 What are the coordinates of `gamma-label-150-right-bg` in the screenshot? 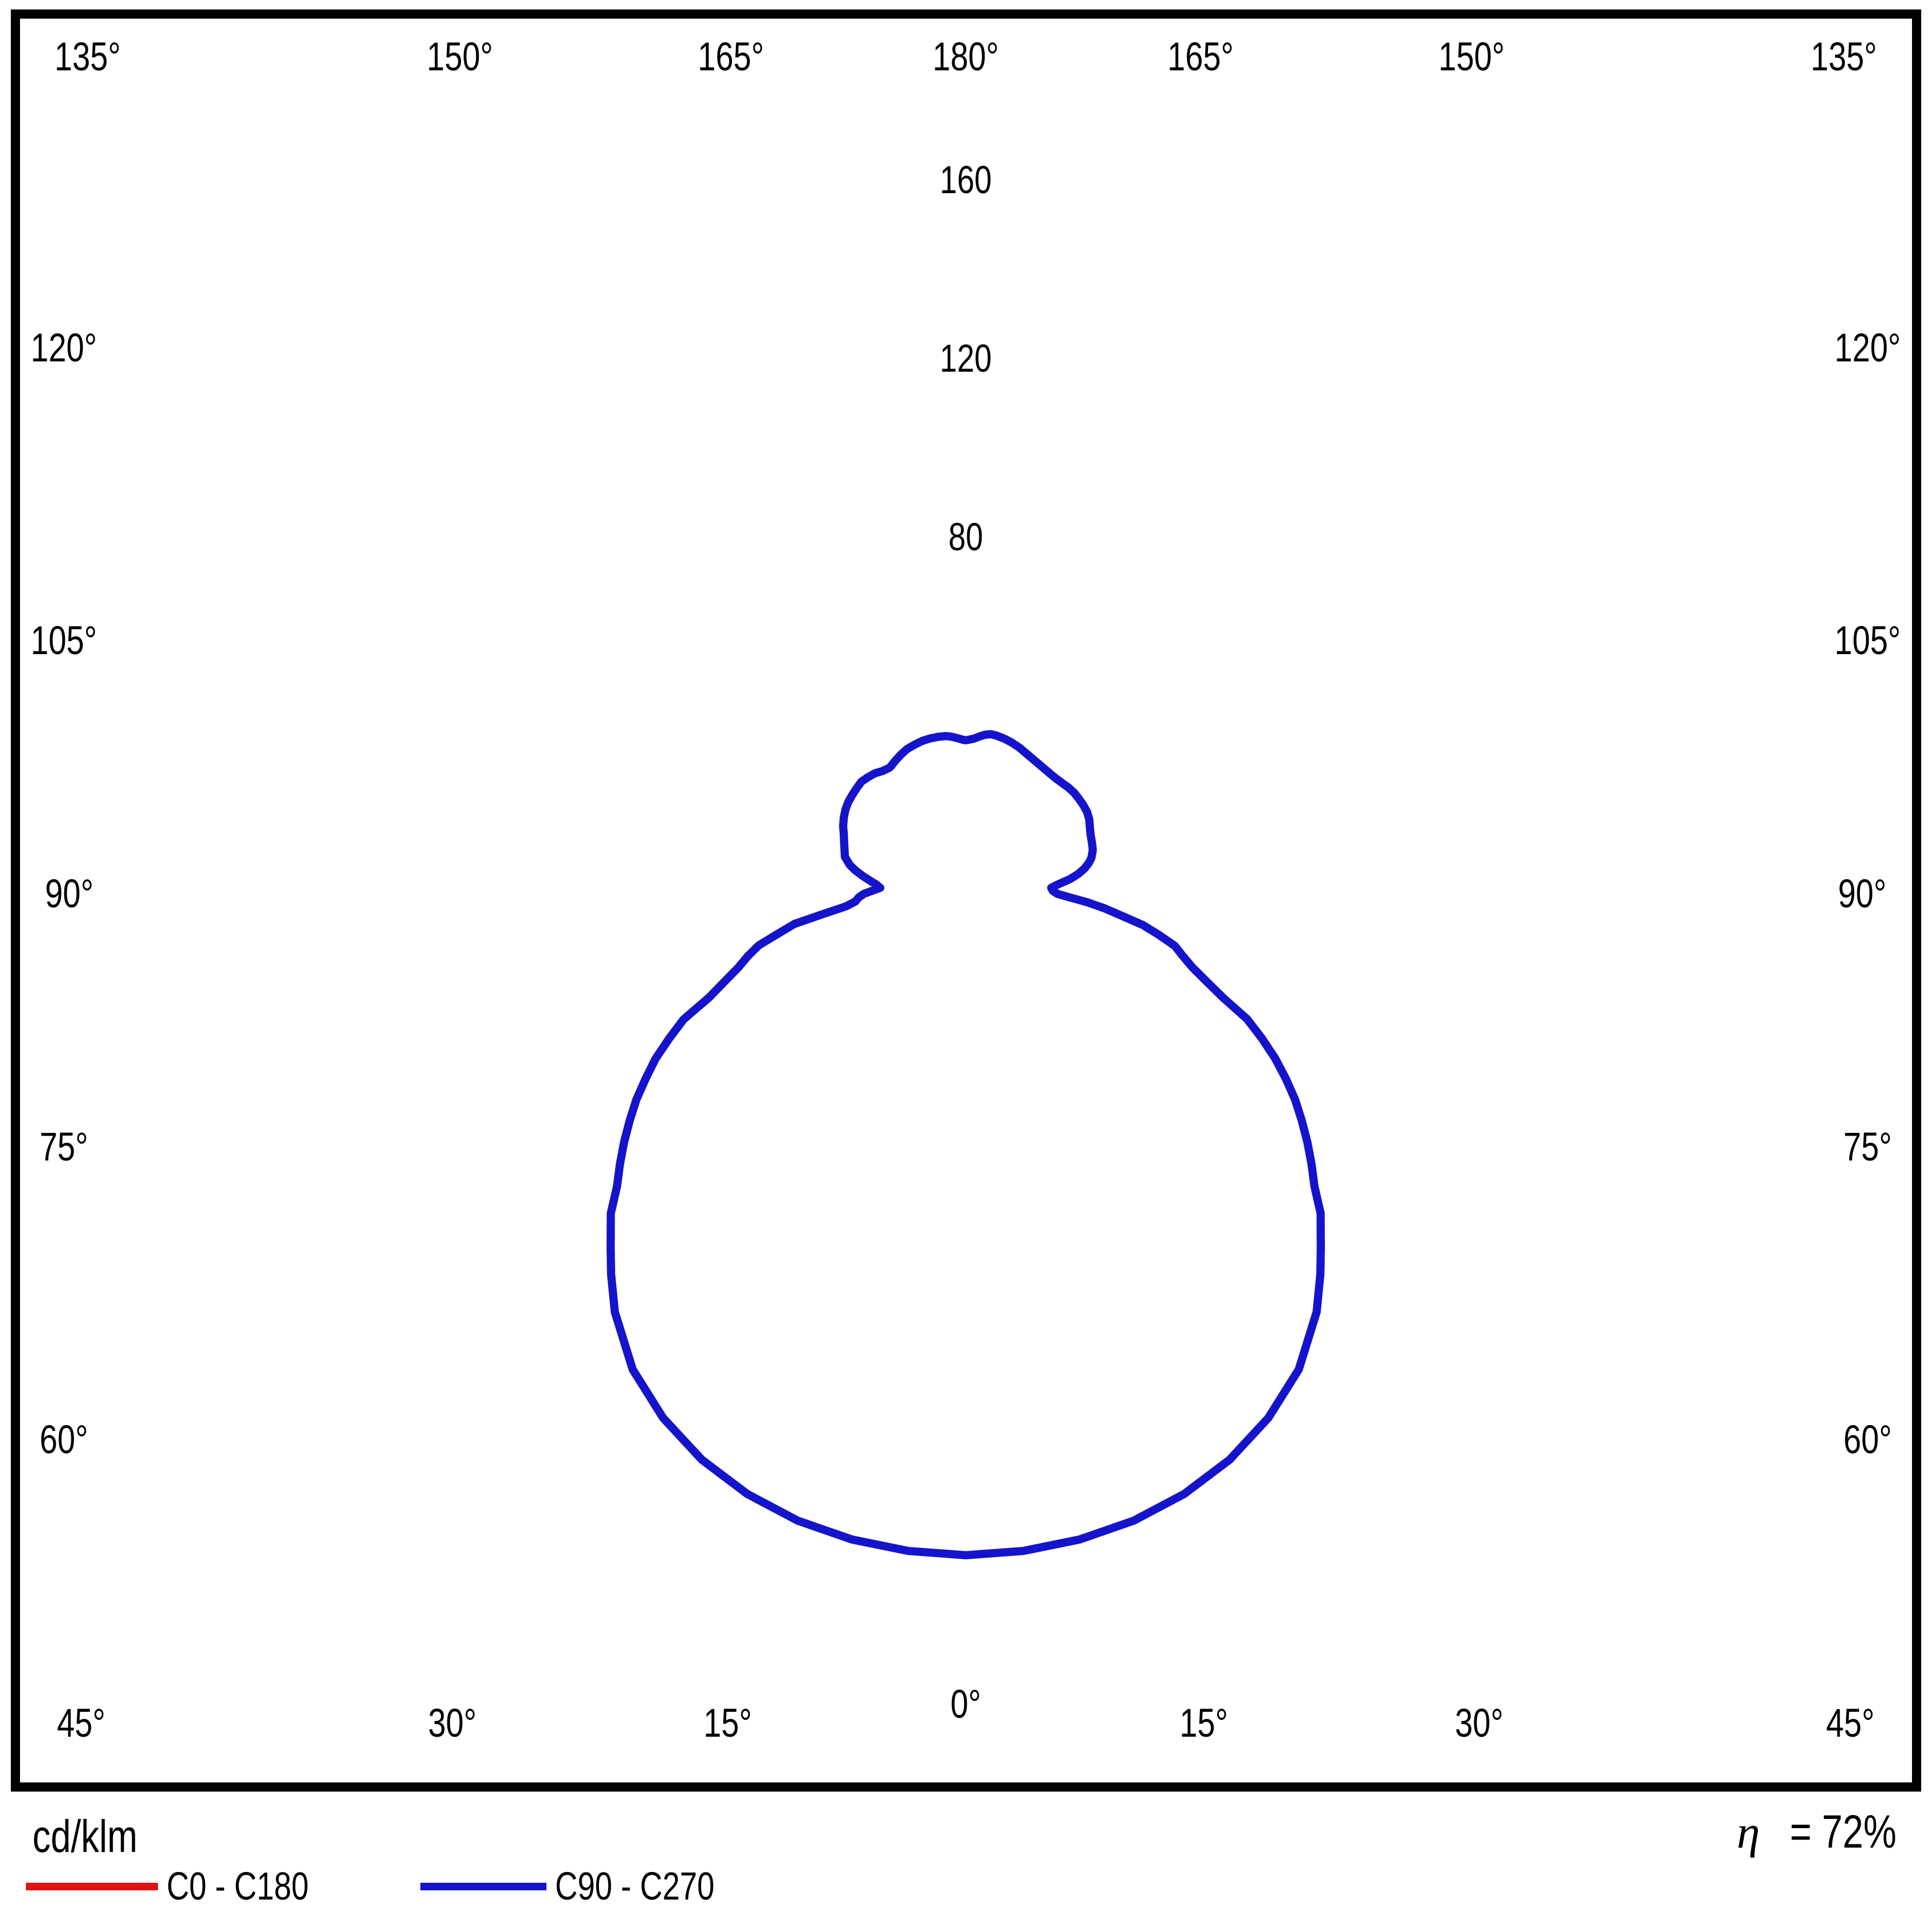 It's located at (1472, 57).